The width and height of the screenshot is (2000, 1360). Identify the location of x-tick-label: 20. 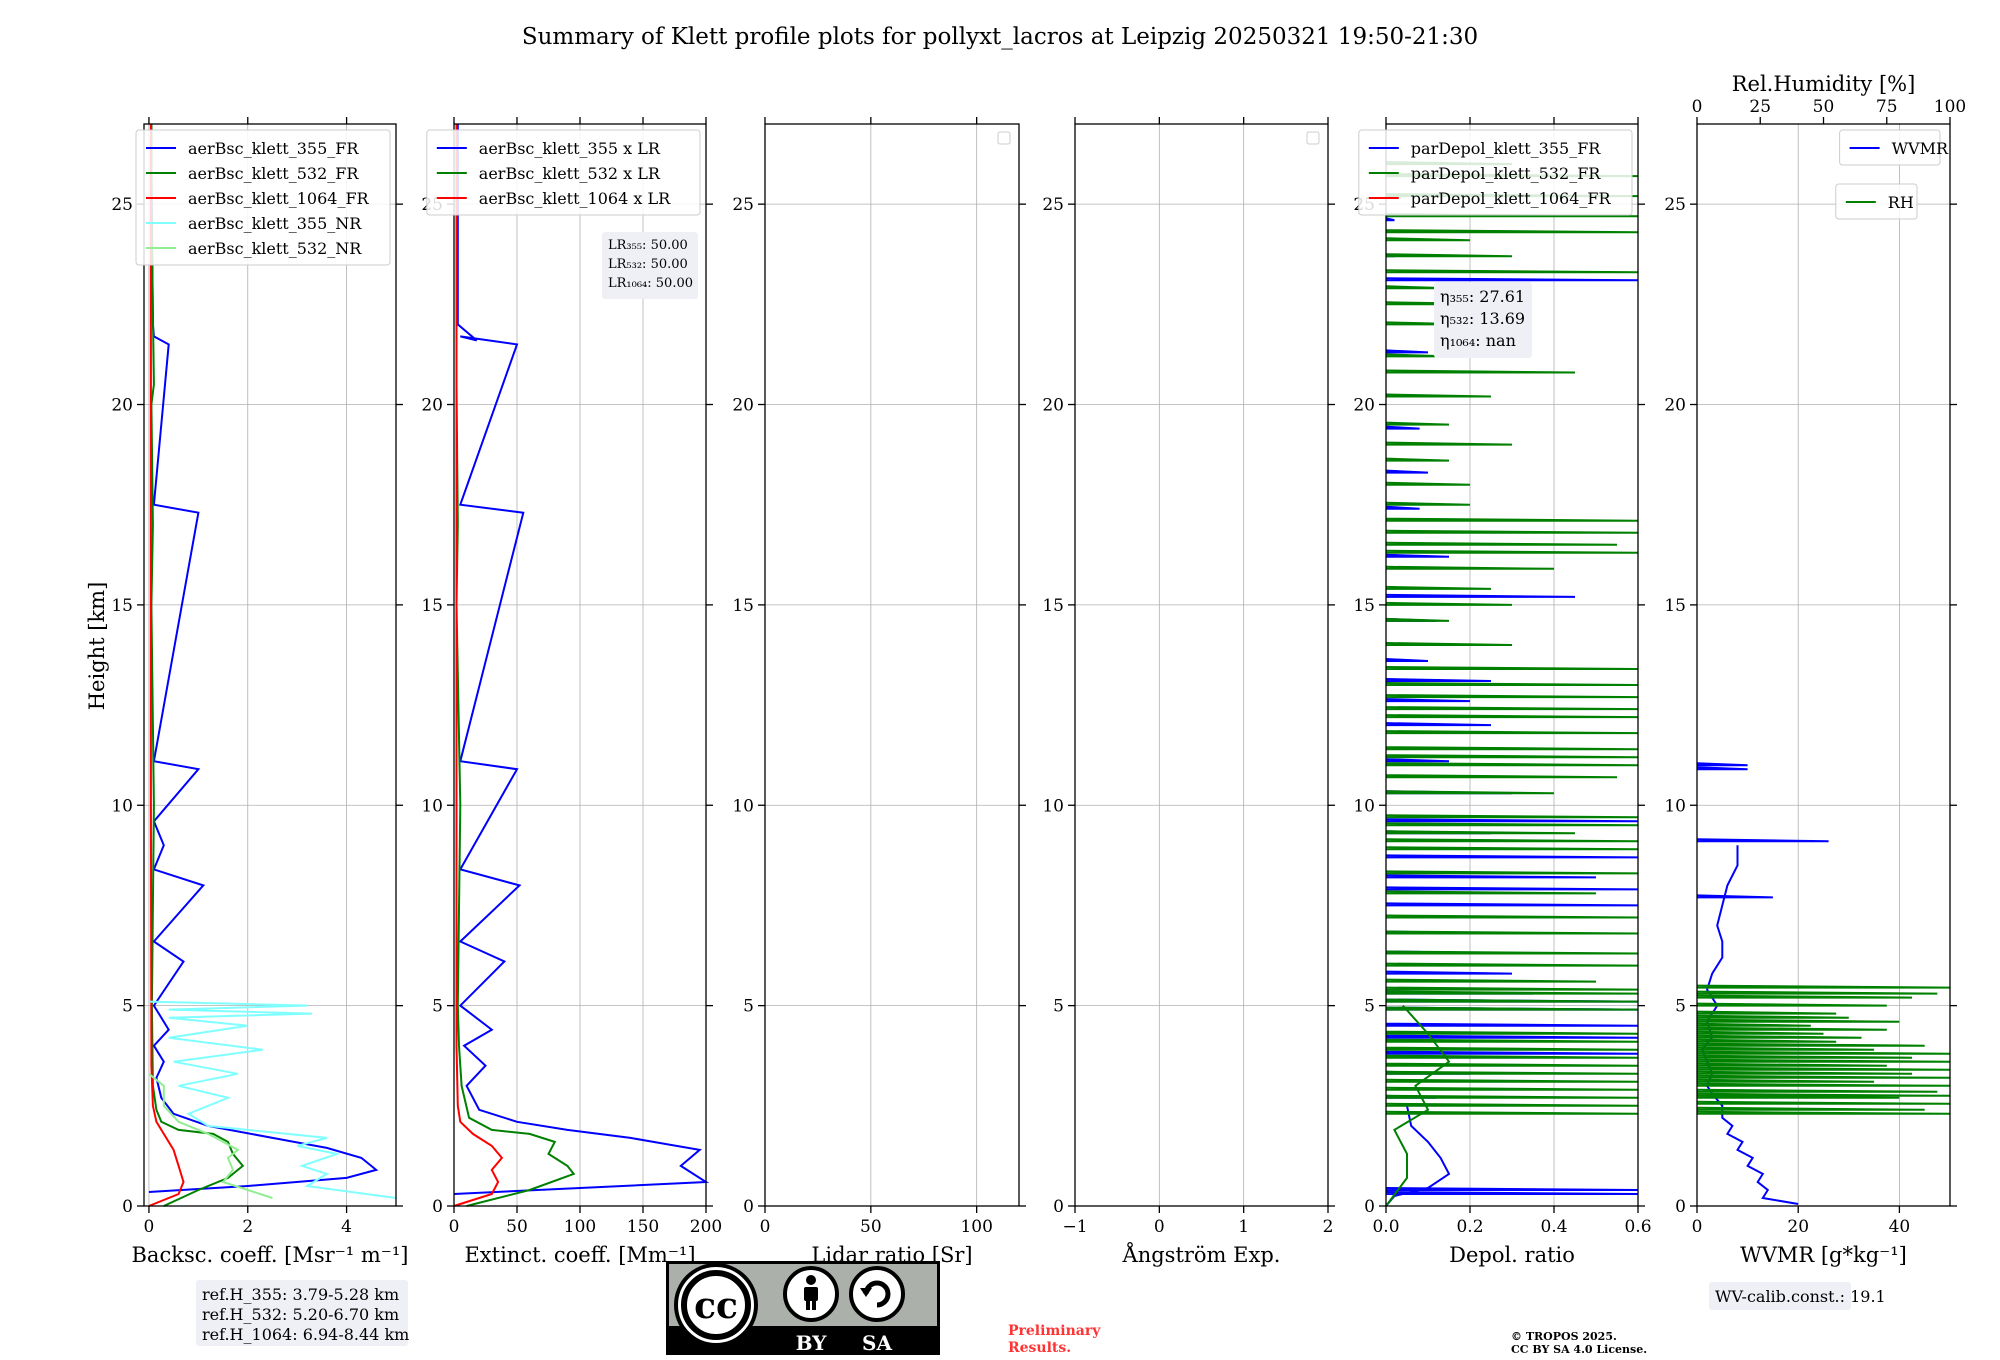
(1798, 1227).